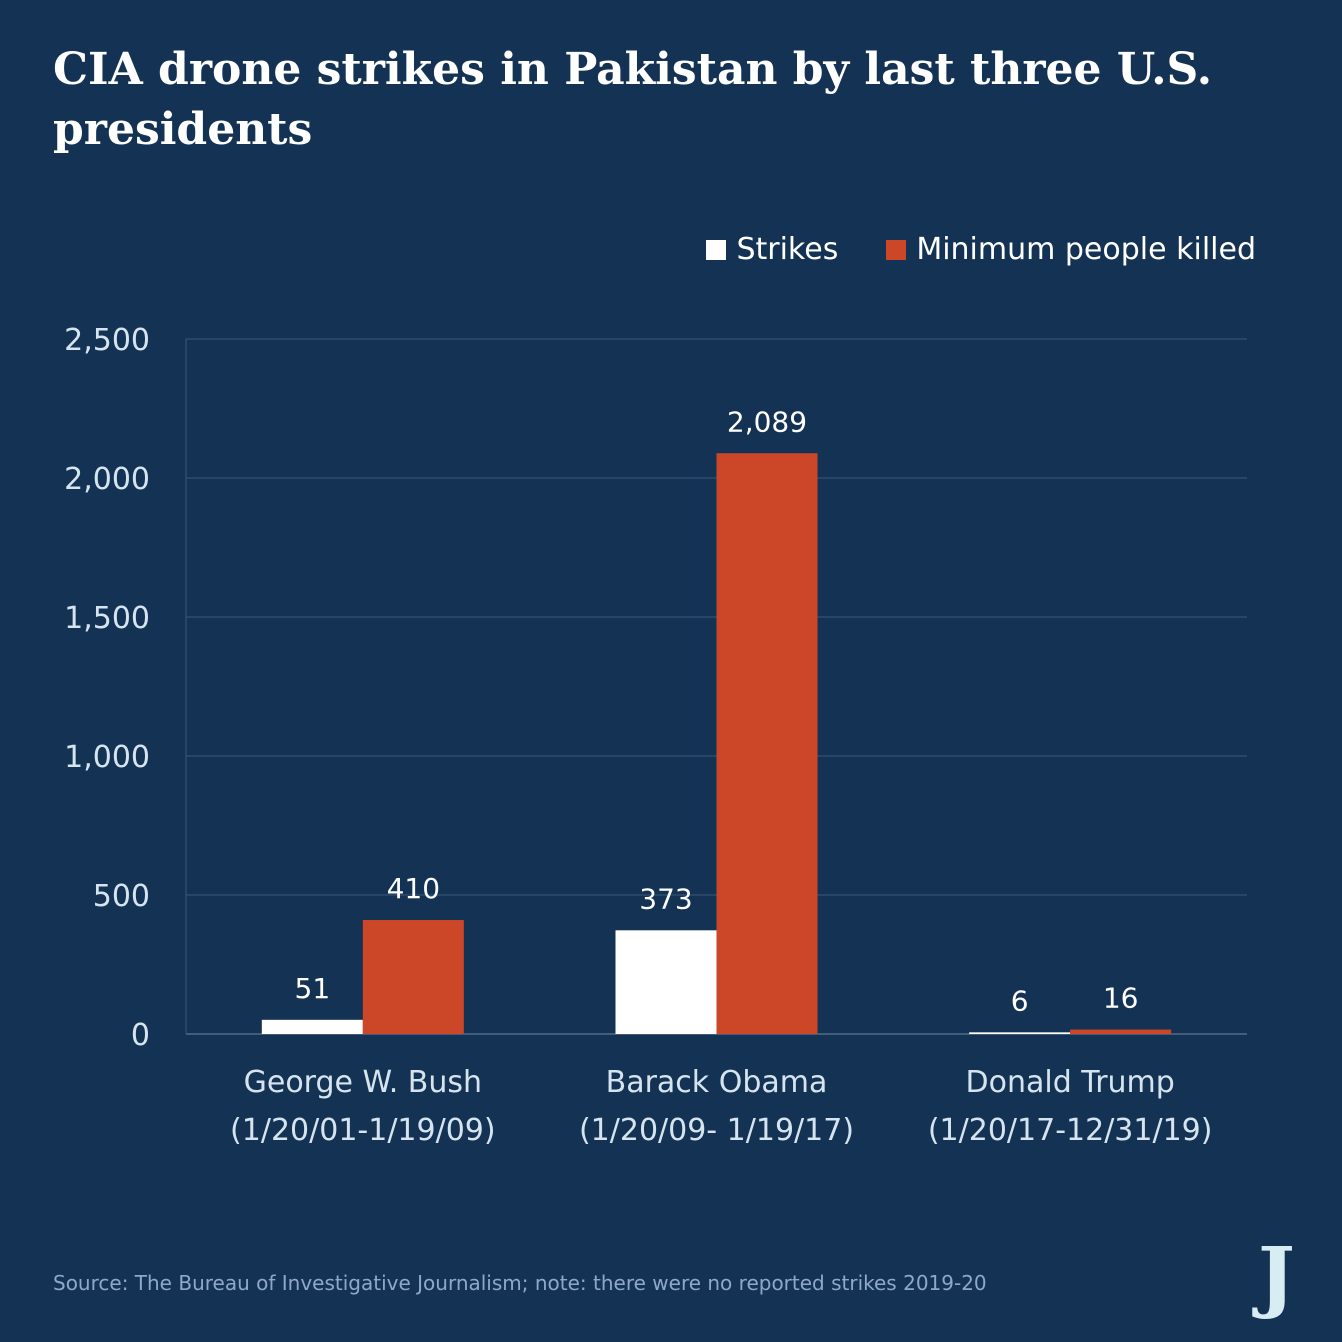 The height and width of the screenshot is (1342, 1342). Describe the element at coordinates (717, 1082) in the screenshot. I see `x-tick-label: Barack Obama` at that location.